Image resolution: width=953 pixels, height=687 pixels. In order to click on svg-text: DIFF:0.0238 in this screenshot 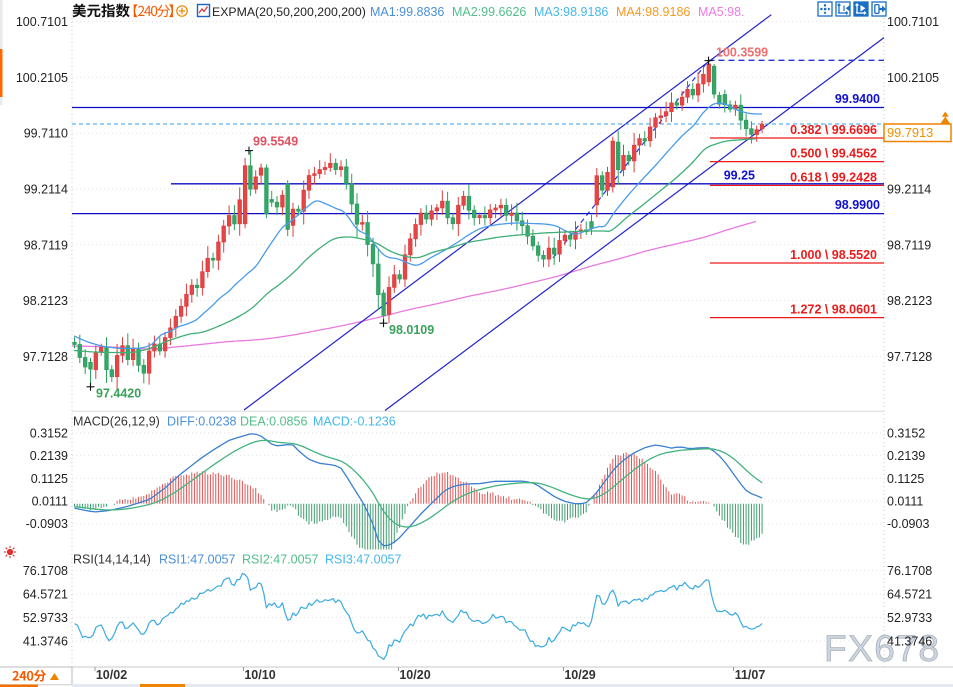, I will do `click(202, 422)`.